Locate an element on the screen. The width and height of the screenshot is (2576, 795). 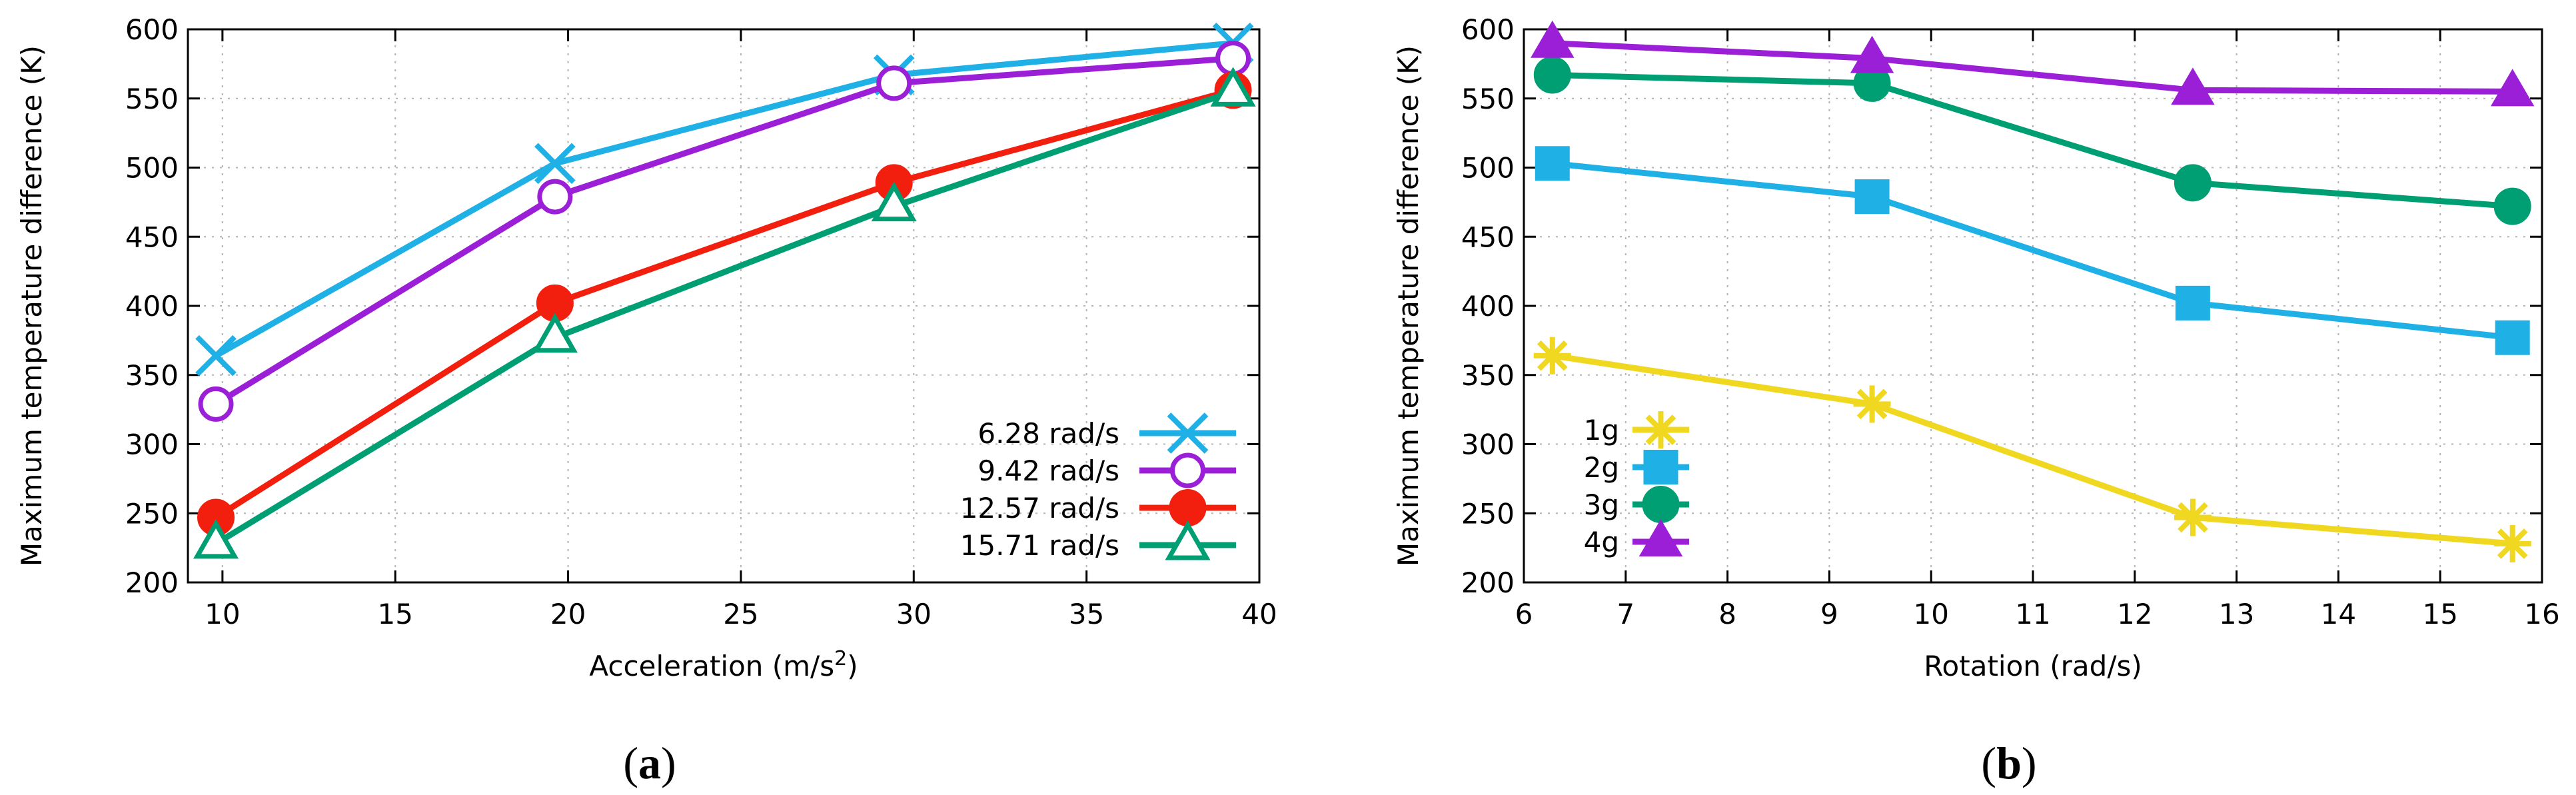
legend: 1g 2g 3g 4g is located at coordinates (1636, 485).